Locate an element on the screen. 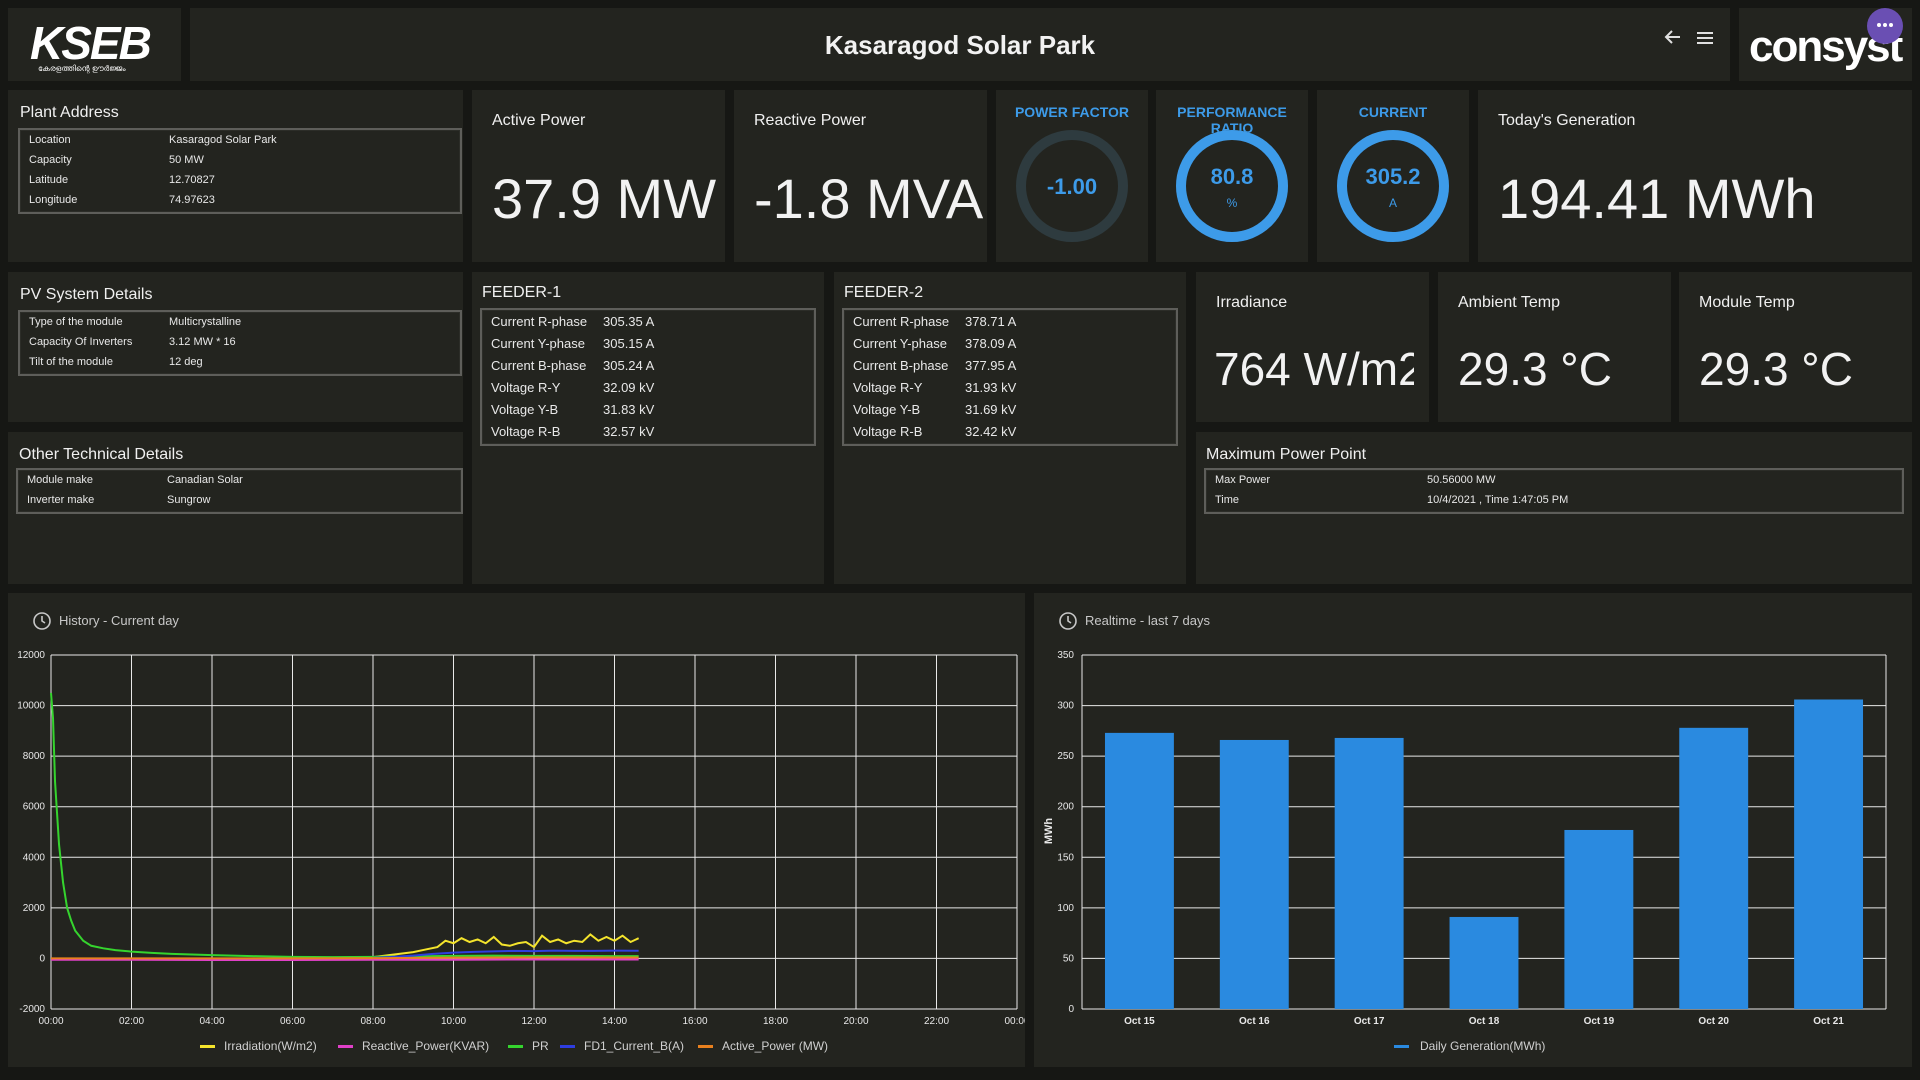  row-value: 305.24 A is located at coordinates (629, 365).